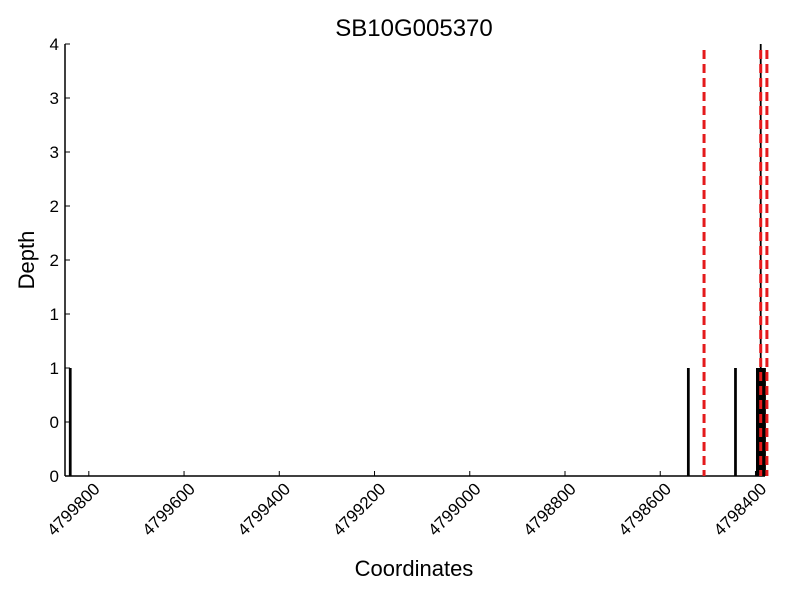 The width and height of the screenshot is (800, 600). What do you see at coordinates (413, 28) in the screenshot?
I see `chart-title: SB10G005370` at bounding box center [413, 28].